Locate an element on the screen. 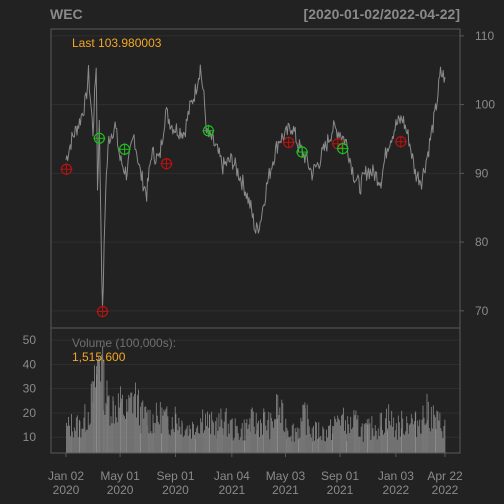 The image size is (504, 504). volume-y-axis: 10 20 30 40 50 is located at coordinates (30, 388).